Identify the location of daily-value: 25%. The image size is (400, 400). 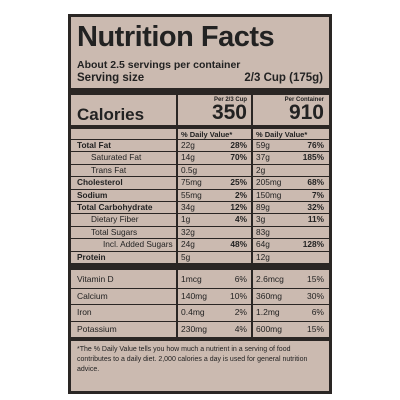
(238, 182).